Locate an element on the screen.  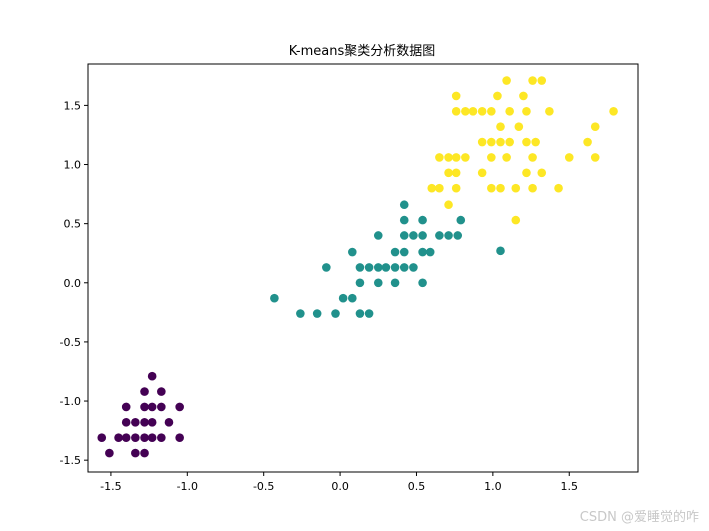
y-tick-label: -1.5 is located at coordinates (70, 460).